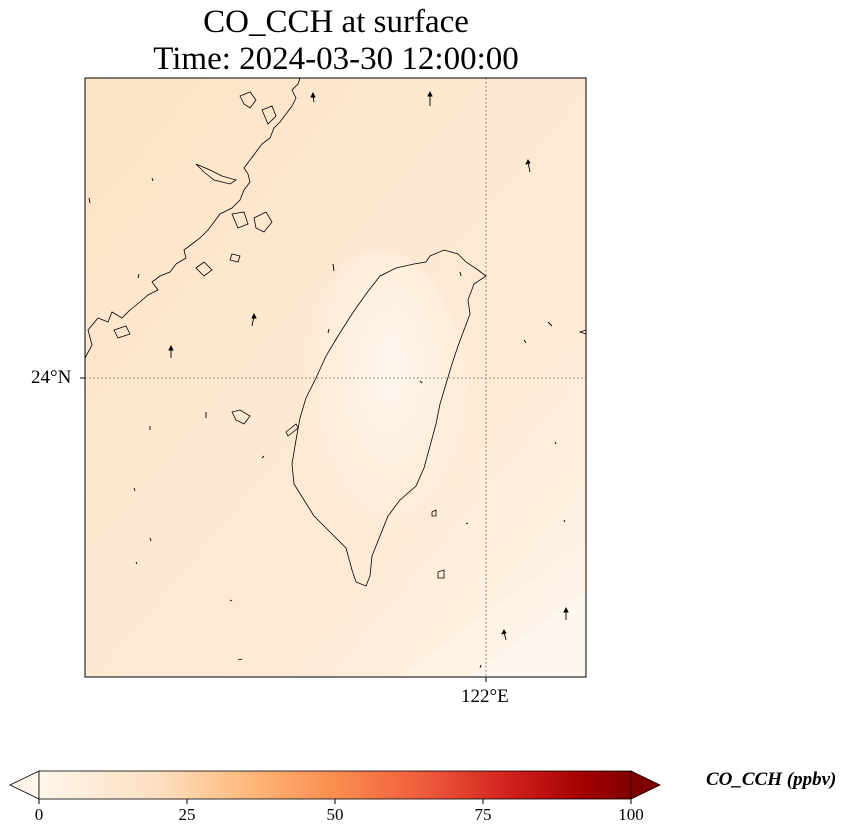  I want to click on colorbar-tick: 25, so click(187, 814).